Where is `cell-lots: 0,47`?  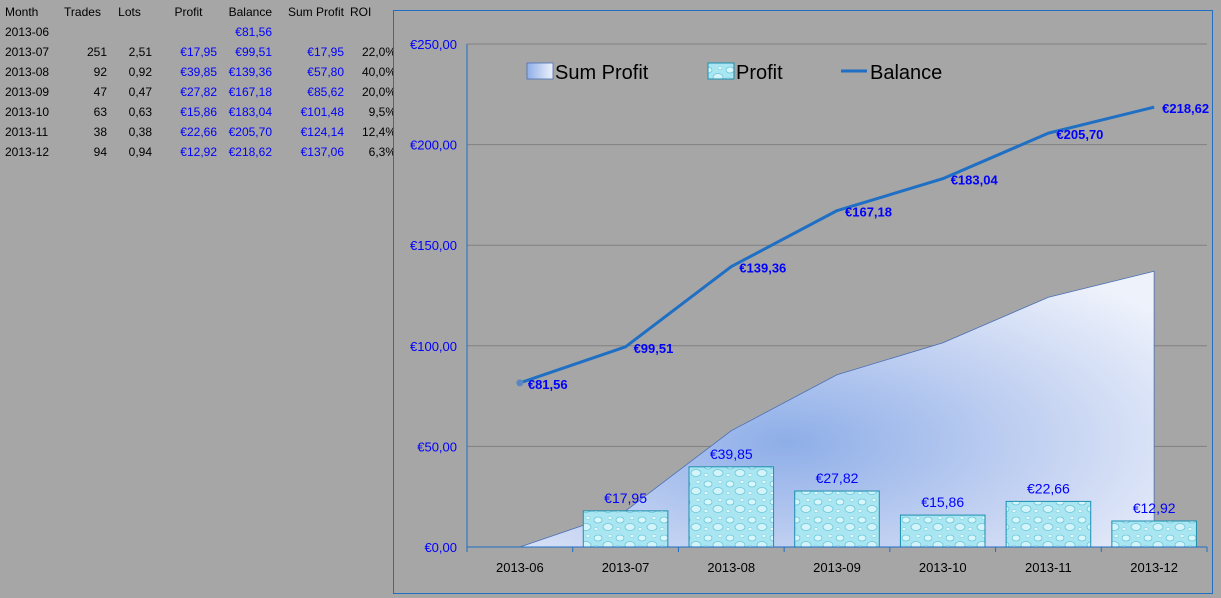
cell-lots: 0,47 is located at coordinates (140, 92).